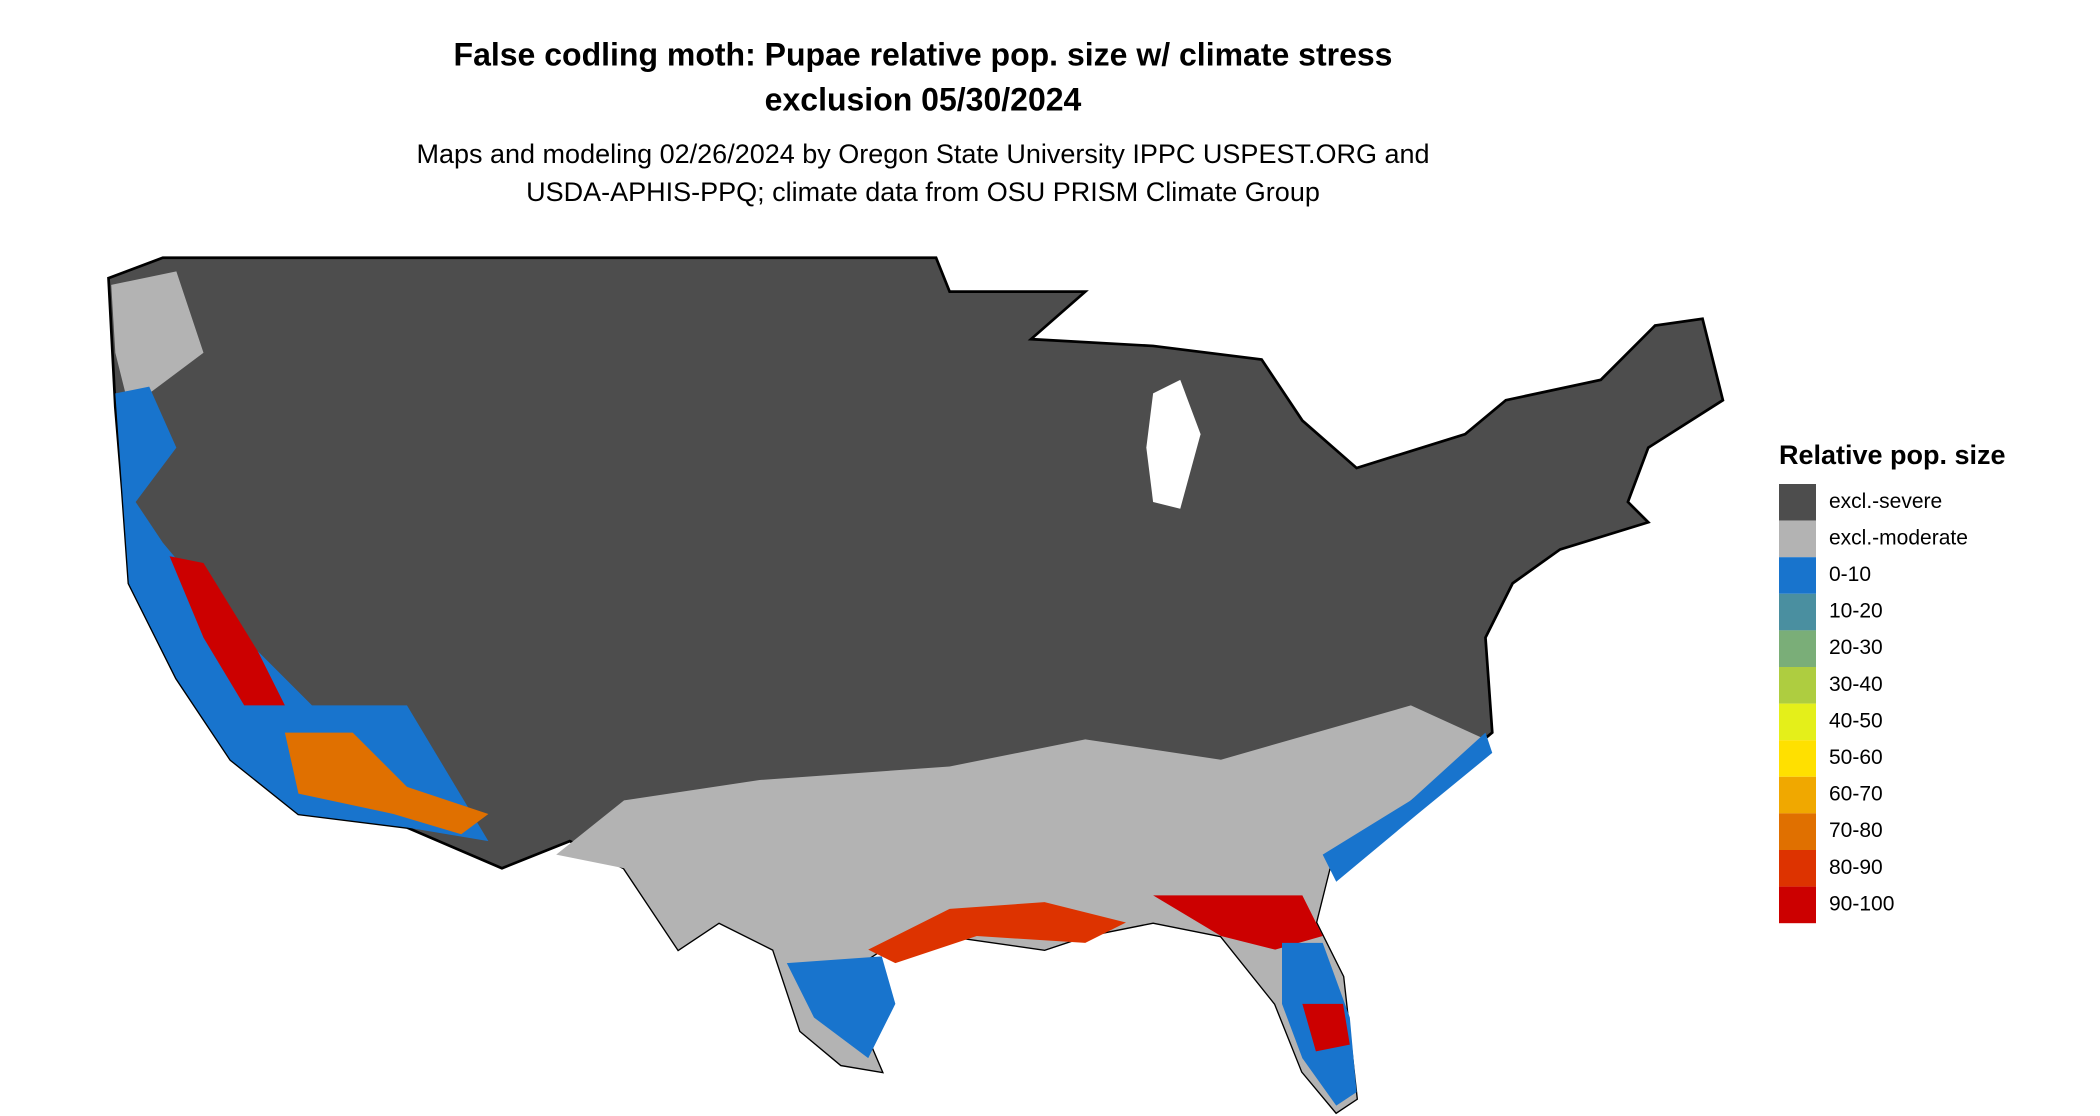  I want to click on legend-label: 70-80, so click(1856, 830).